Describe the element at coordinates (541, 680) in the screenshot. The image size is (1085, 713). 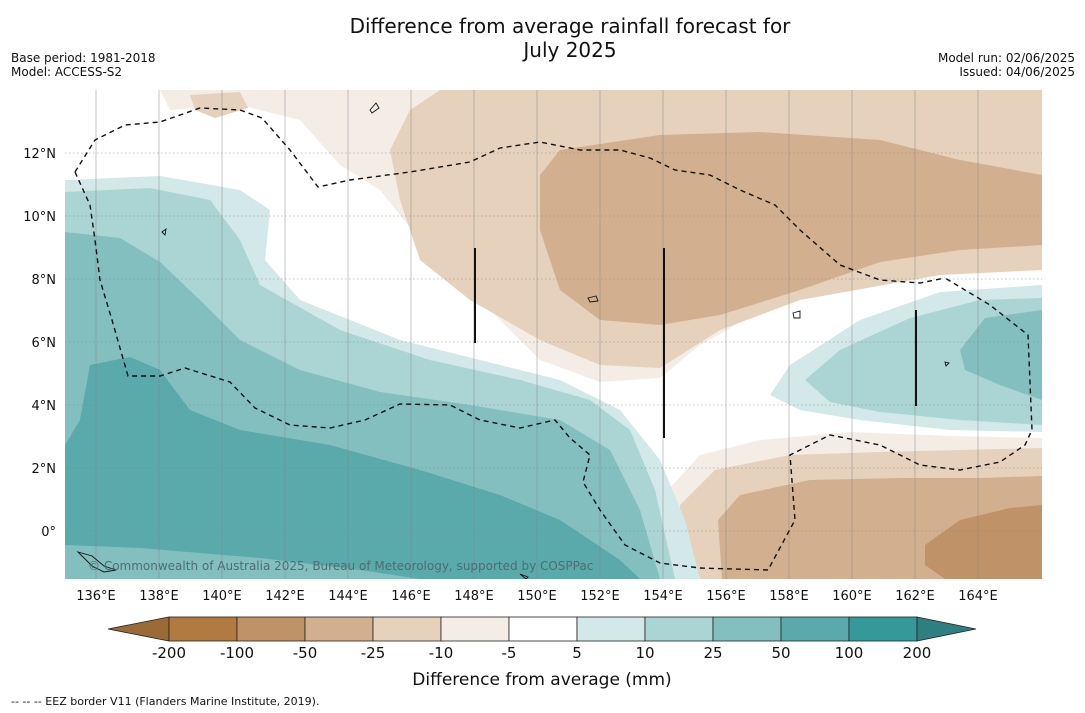
I see `colorbar-title: Difference from average (mm)` at that location.